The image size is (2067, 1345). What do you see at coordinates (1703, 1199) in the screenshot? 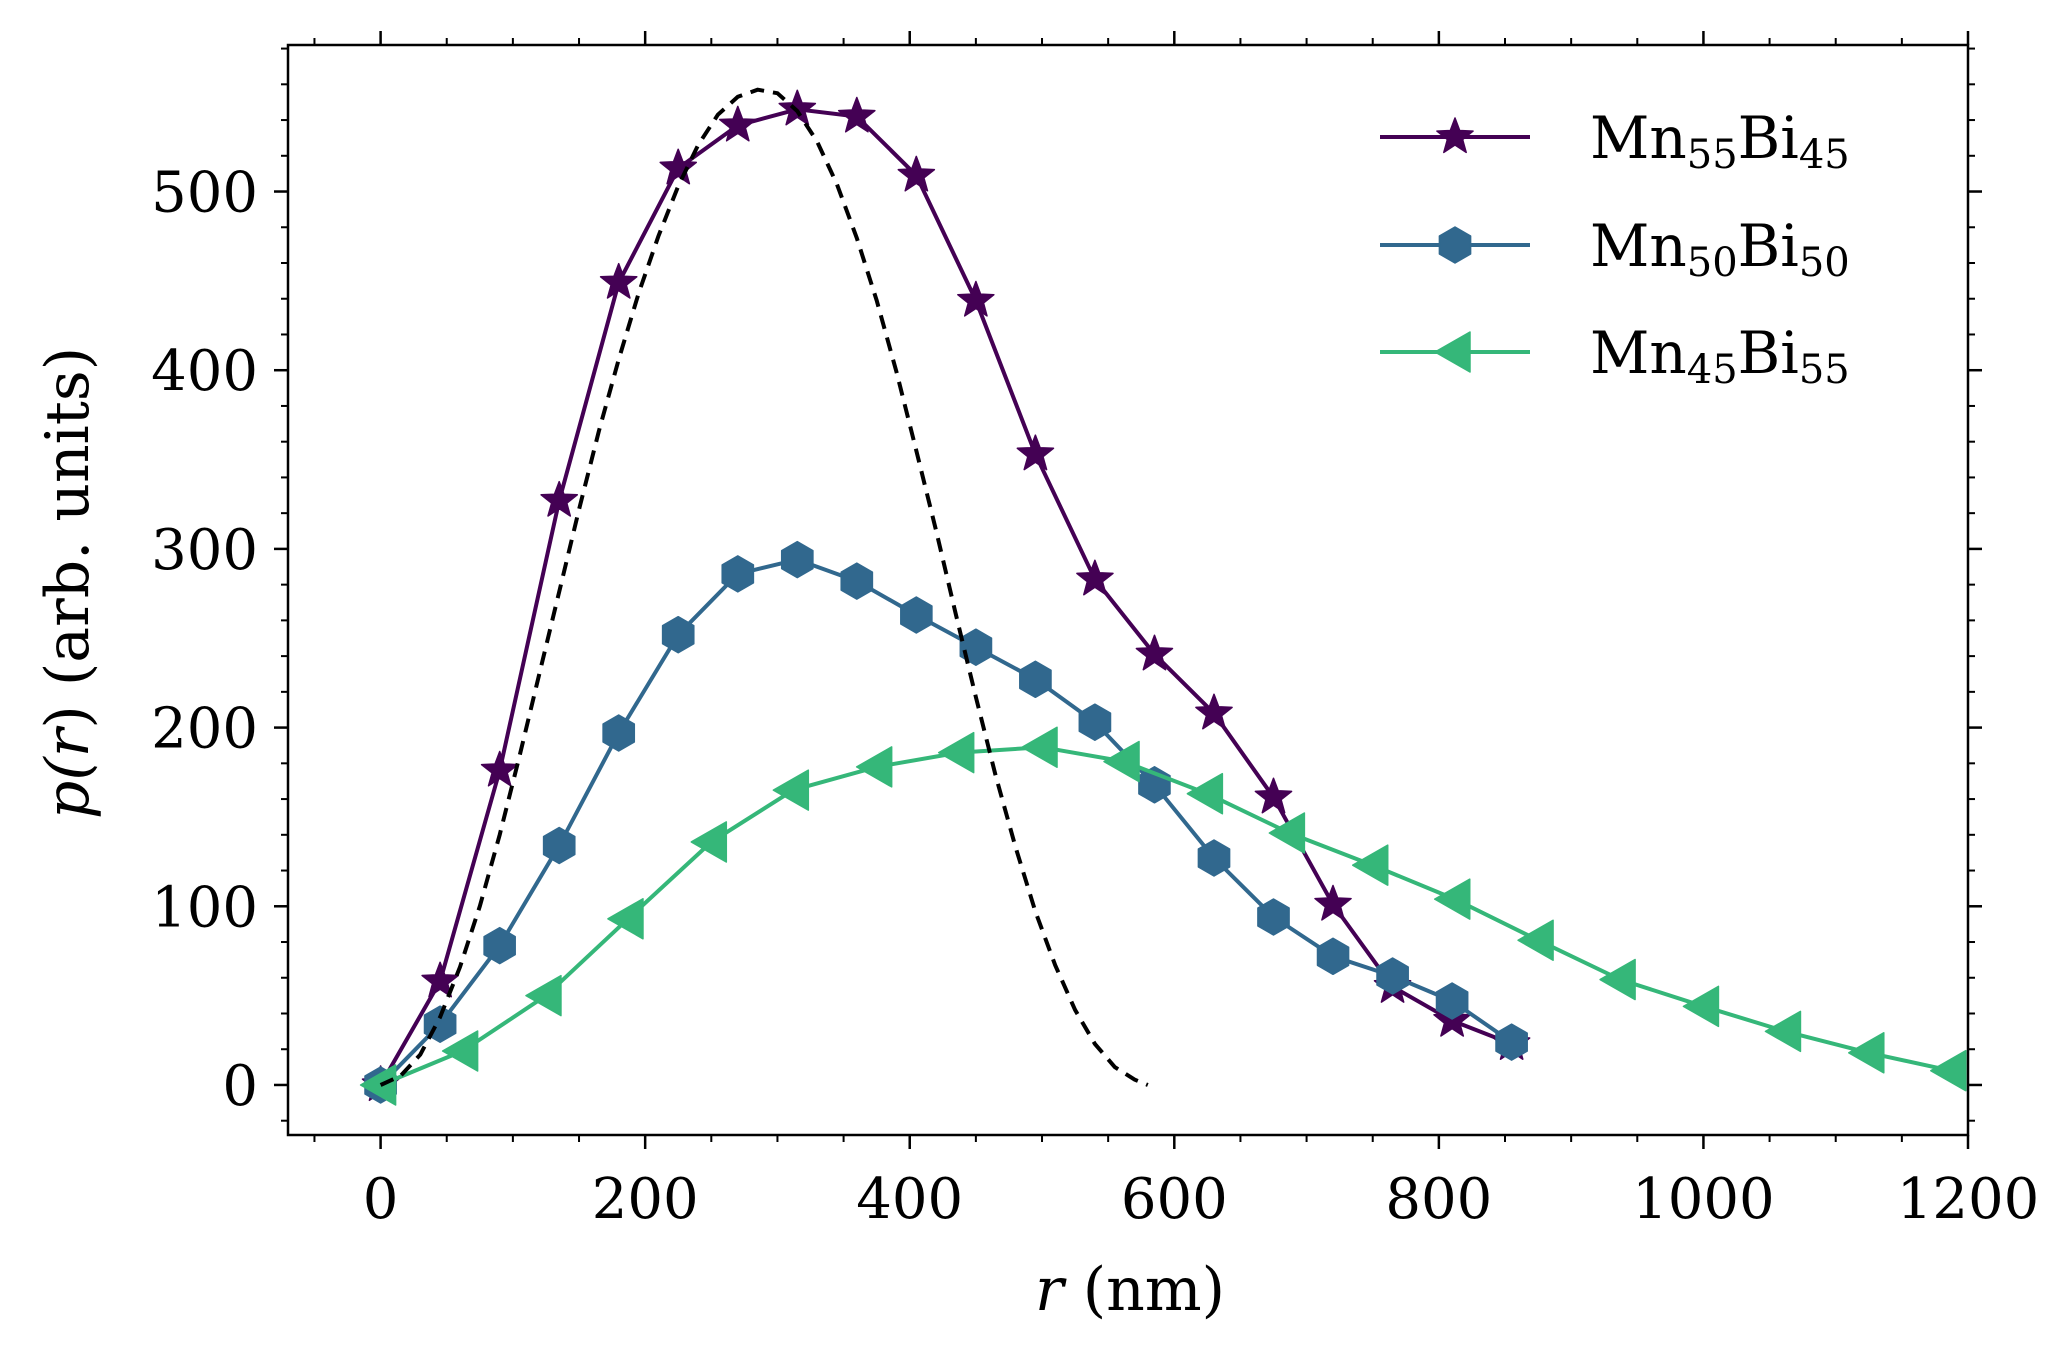
I see `x-tick-label: 1000` at bounding box center [1703, 1199].